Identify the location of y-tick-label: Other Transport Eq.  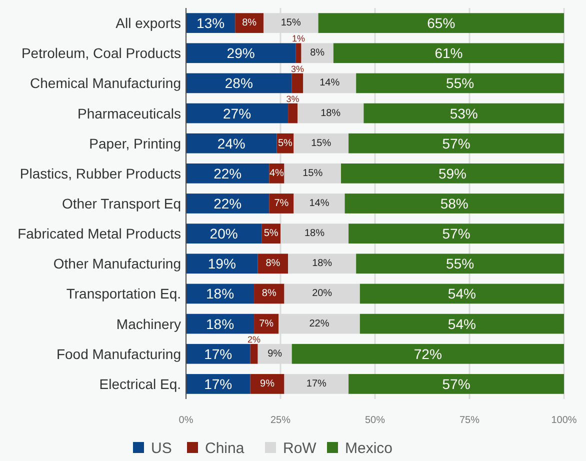
(121, 204).